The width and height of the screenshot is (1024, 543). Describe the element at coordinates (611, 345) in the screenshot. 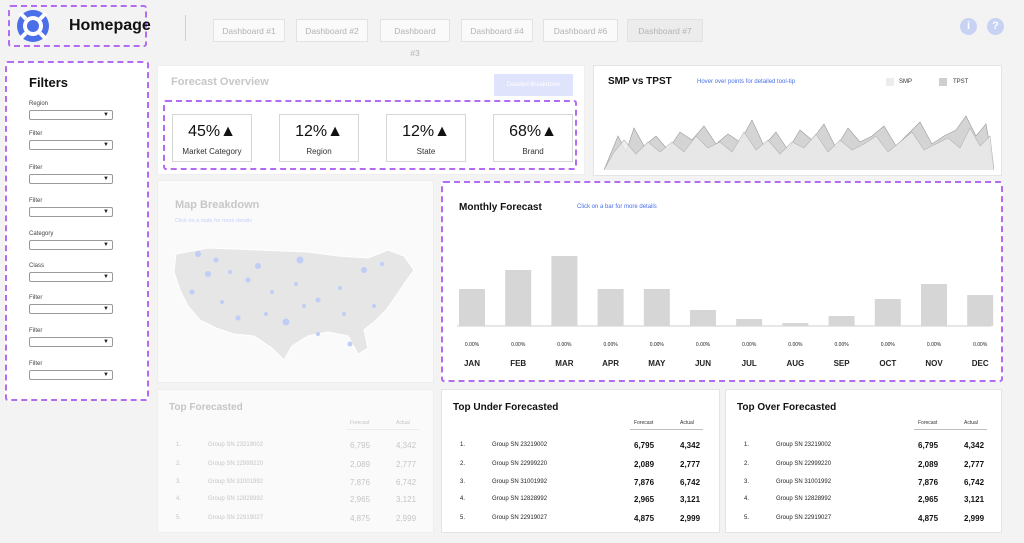

I see `data-label-apr: 0.00%` at that location.